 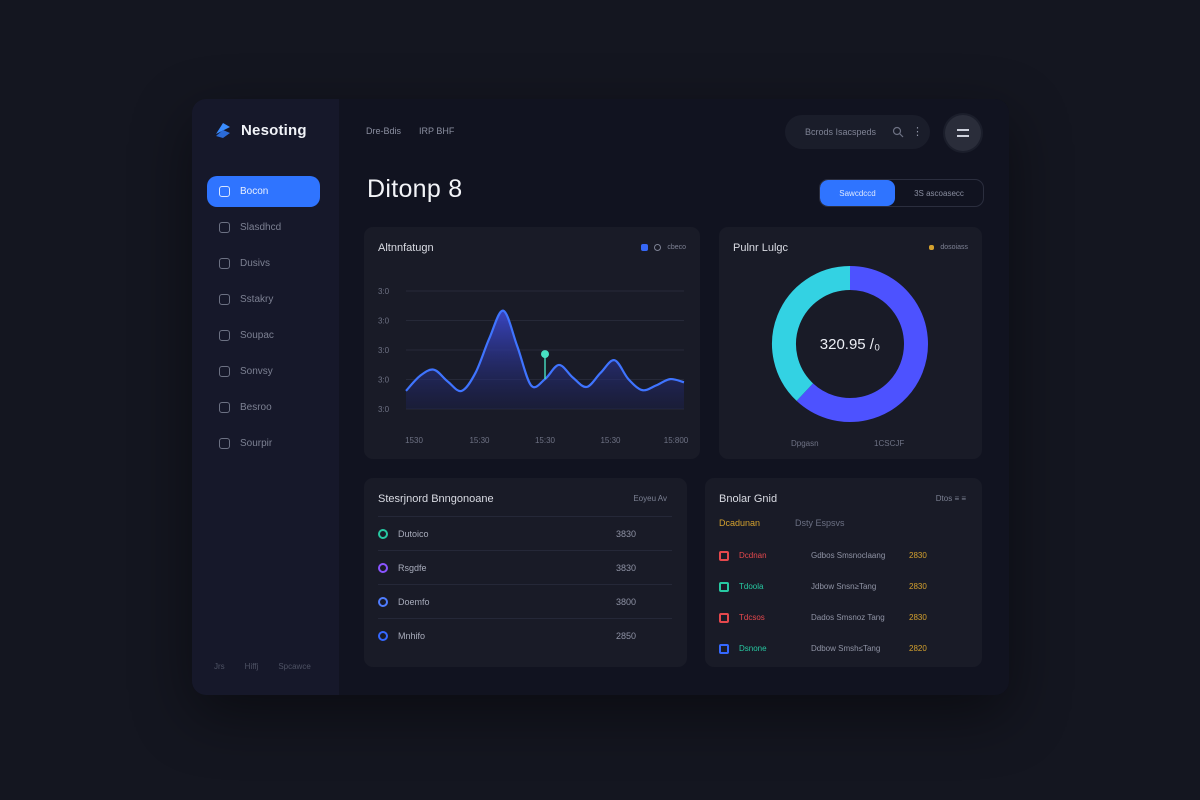 I want to click on sidebar-item-1: Slasdhcd, so click(x=263, y=227).